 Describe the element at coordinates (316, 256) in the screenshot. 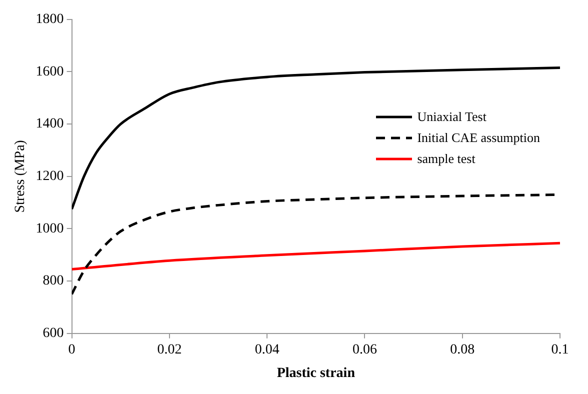

I see `line-series` at that location.